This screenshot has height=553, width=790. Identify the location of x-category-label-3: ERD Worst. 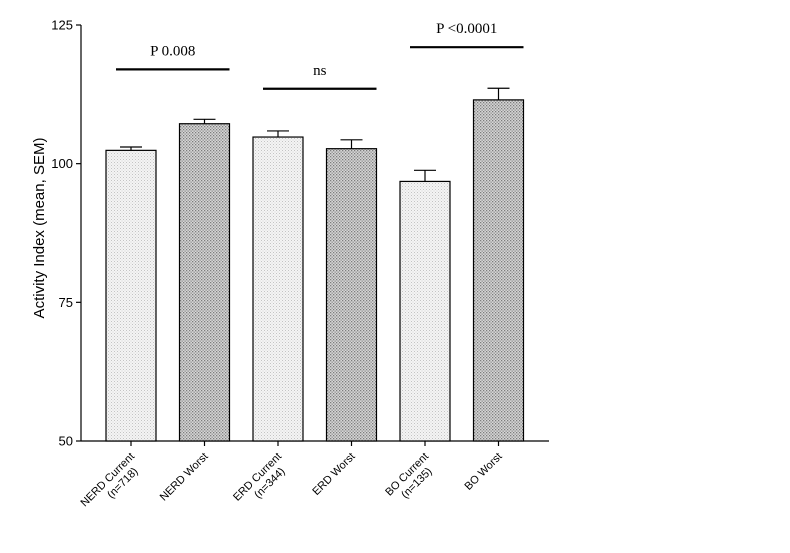
(333, 474).